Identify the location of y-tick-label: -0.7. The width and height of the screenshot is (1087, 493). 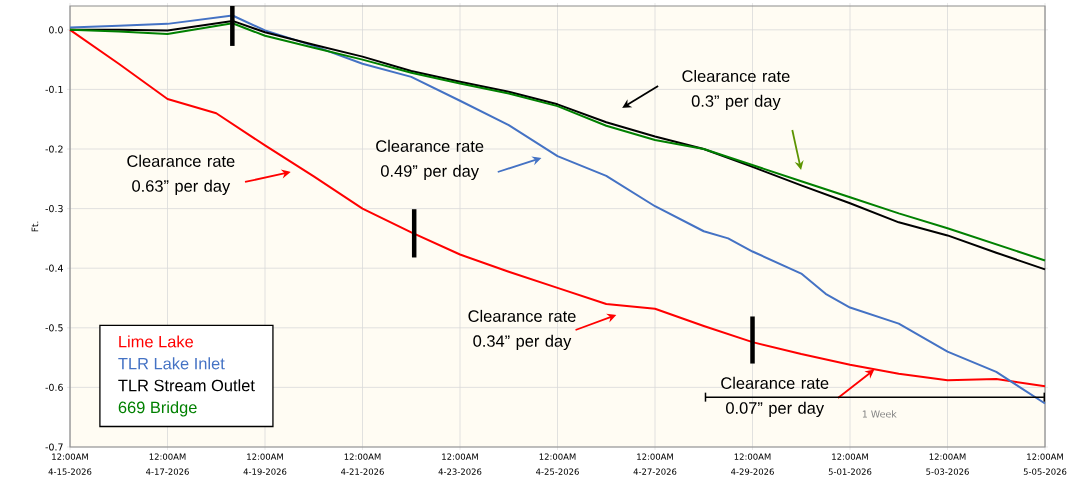
(54, 447).